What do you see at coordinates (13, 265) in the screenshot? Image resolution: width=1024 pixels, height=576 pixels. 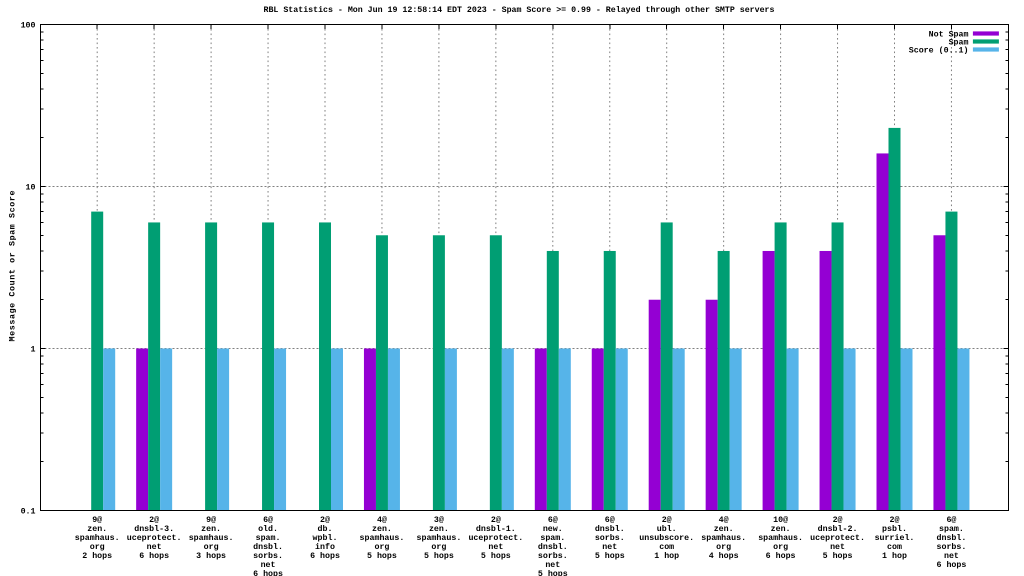 I see `svg-text: Message Count or Spam Score` at bounding box center [13, 265].